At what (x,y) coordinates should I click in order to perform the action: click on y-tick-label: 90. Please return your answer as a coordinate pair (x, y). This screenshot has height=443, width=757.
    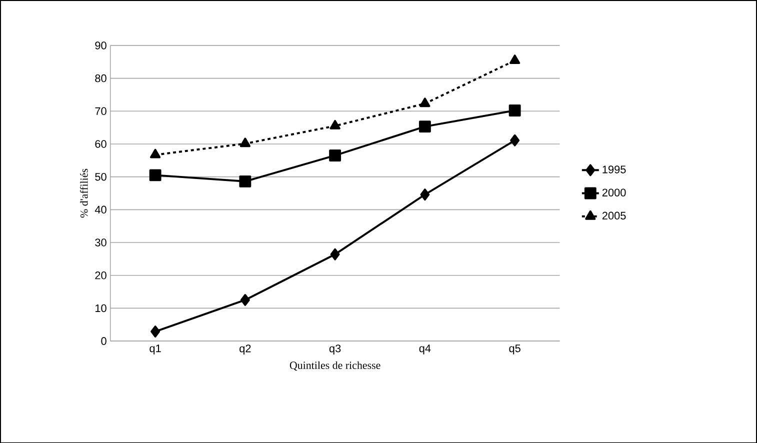
    Looking at the image, I should click on (100, 45).